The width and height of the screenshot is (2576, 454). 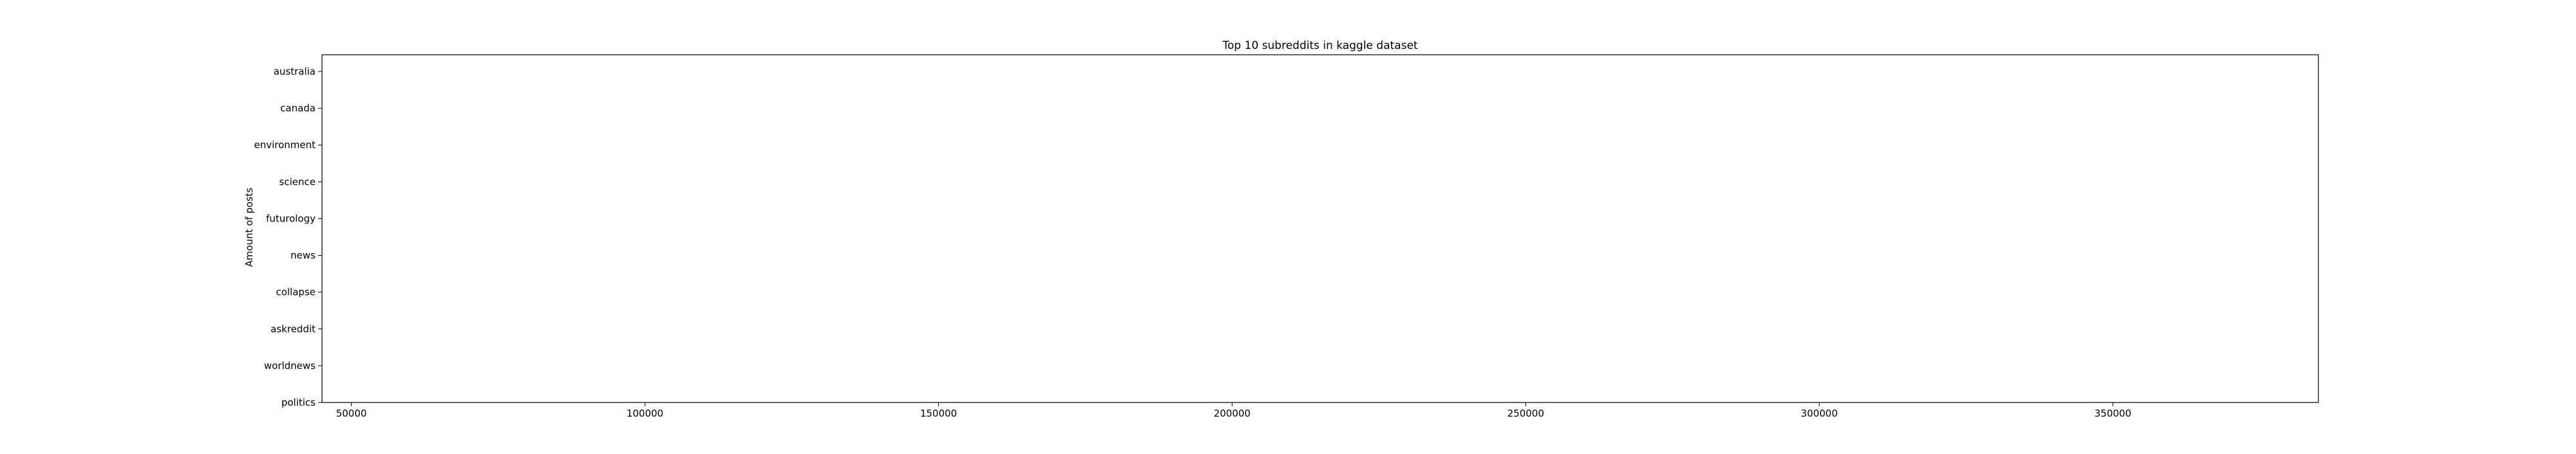 What do you see at coordinates (293, 329) in the screenshot?
I see `y-tick-label: askreddit` at bounding box center [293, 329].